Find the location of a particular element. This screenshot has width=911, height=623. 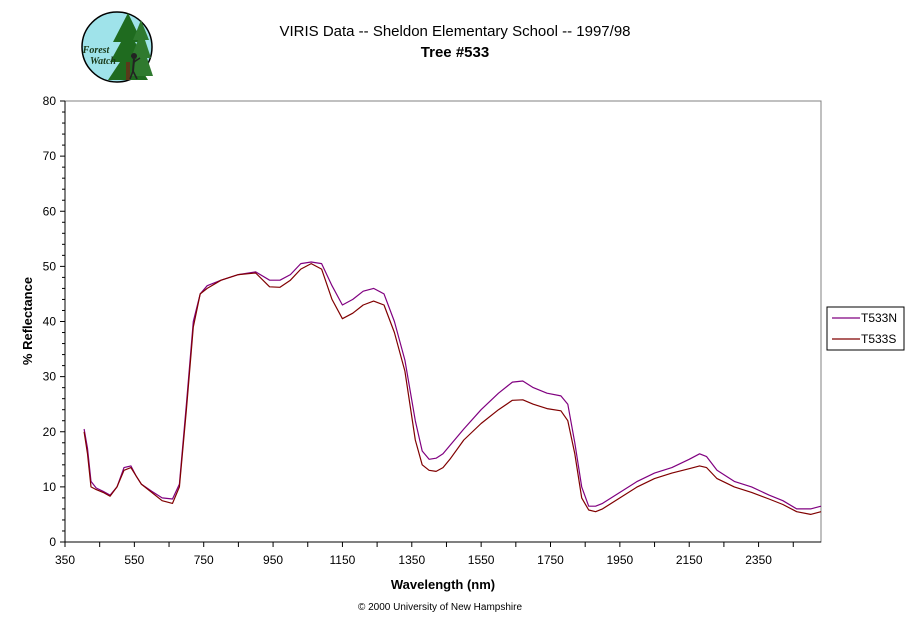

y-tick-label: 40 is located at coordinates (50, 322).